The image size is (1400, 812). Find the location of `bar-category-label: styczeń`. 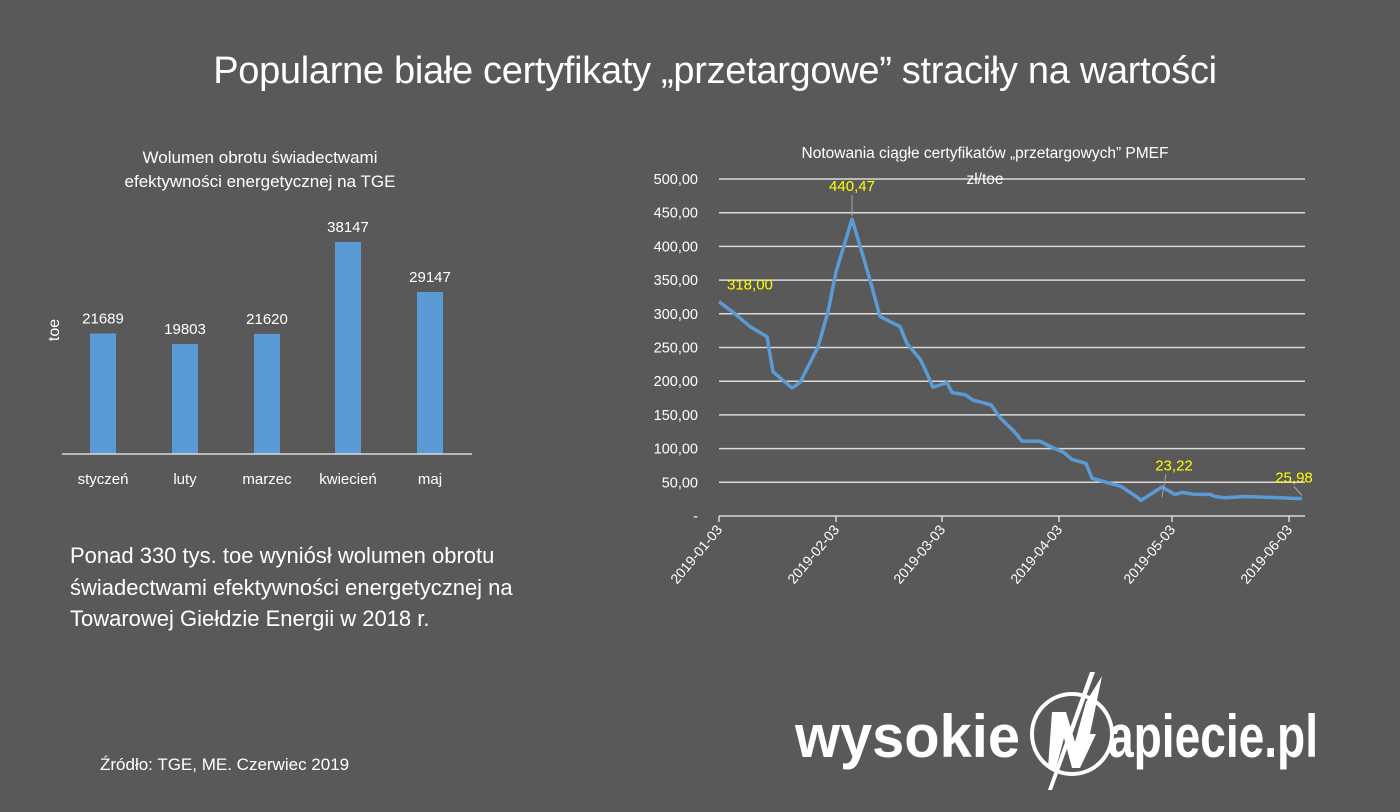

bar-category-label: styczeń is located at coordinates (103, 479).